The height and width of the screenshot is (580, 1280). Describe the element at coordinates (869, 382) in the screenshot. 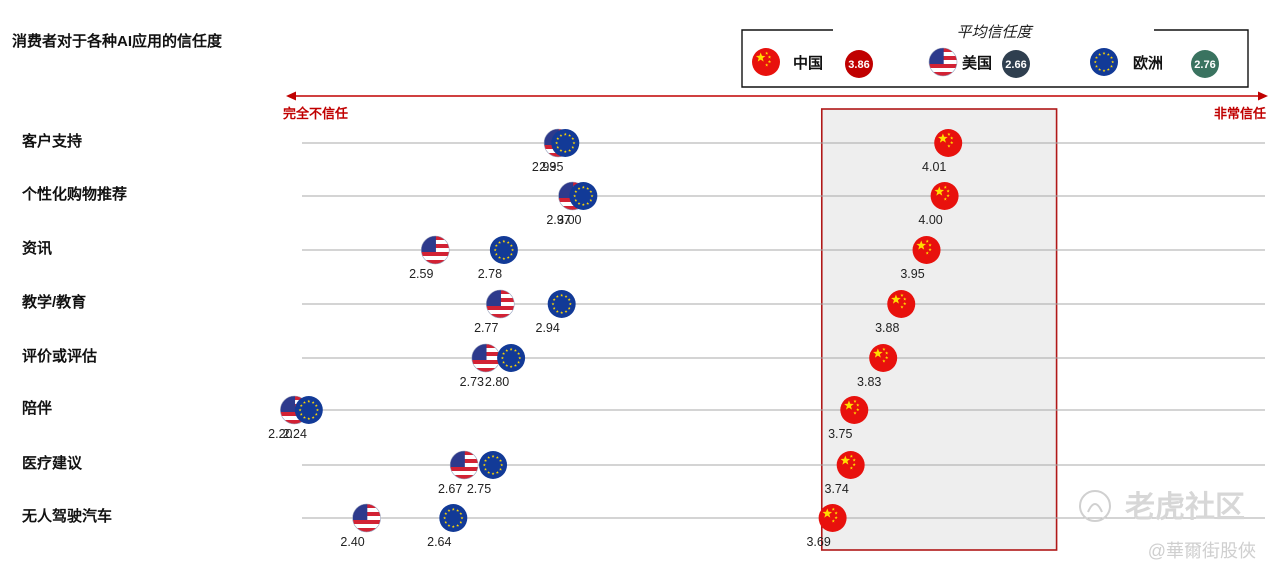

I see `china-value-label-4: 3.83` at that location.